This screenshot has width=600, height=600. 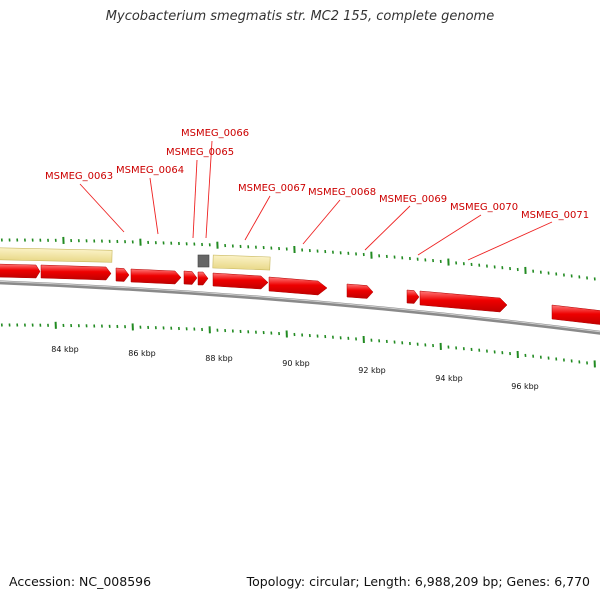 I want to click on tick-label-96kbp: 96 kbp, so click(x=525, y=386).